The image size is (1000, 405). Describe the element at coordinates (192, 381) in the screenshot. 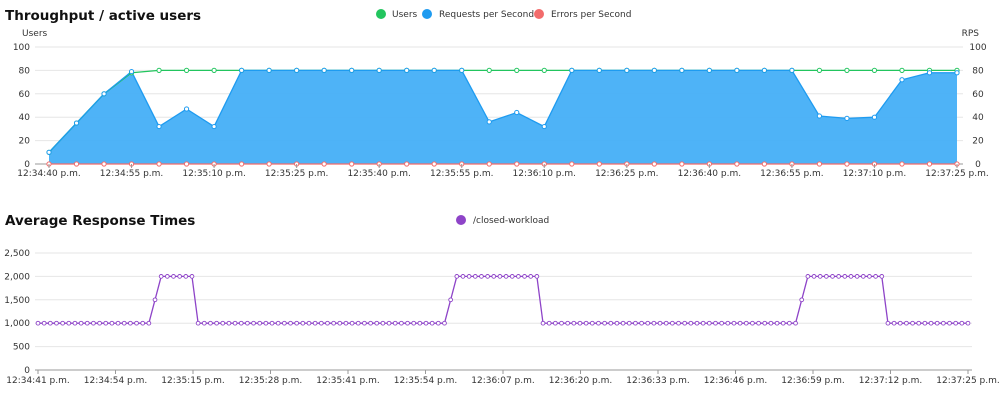

I see `chart2-xtick-label: 12:35:15 p.m.` at that location.